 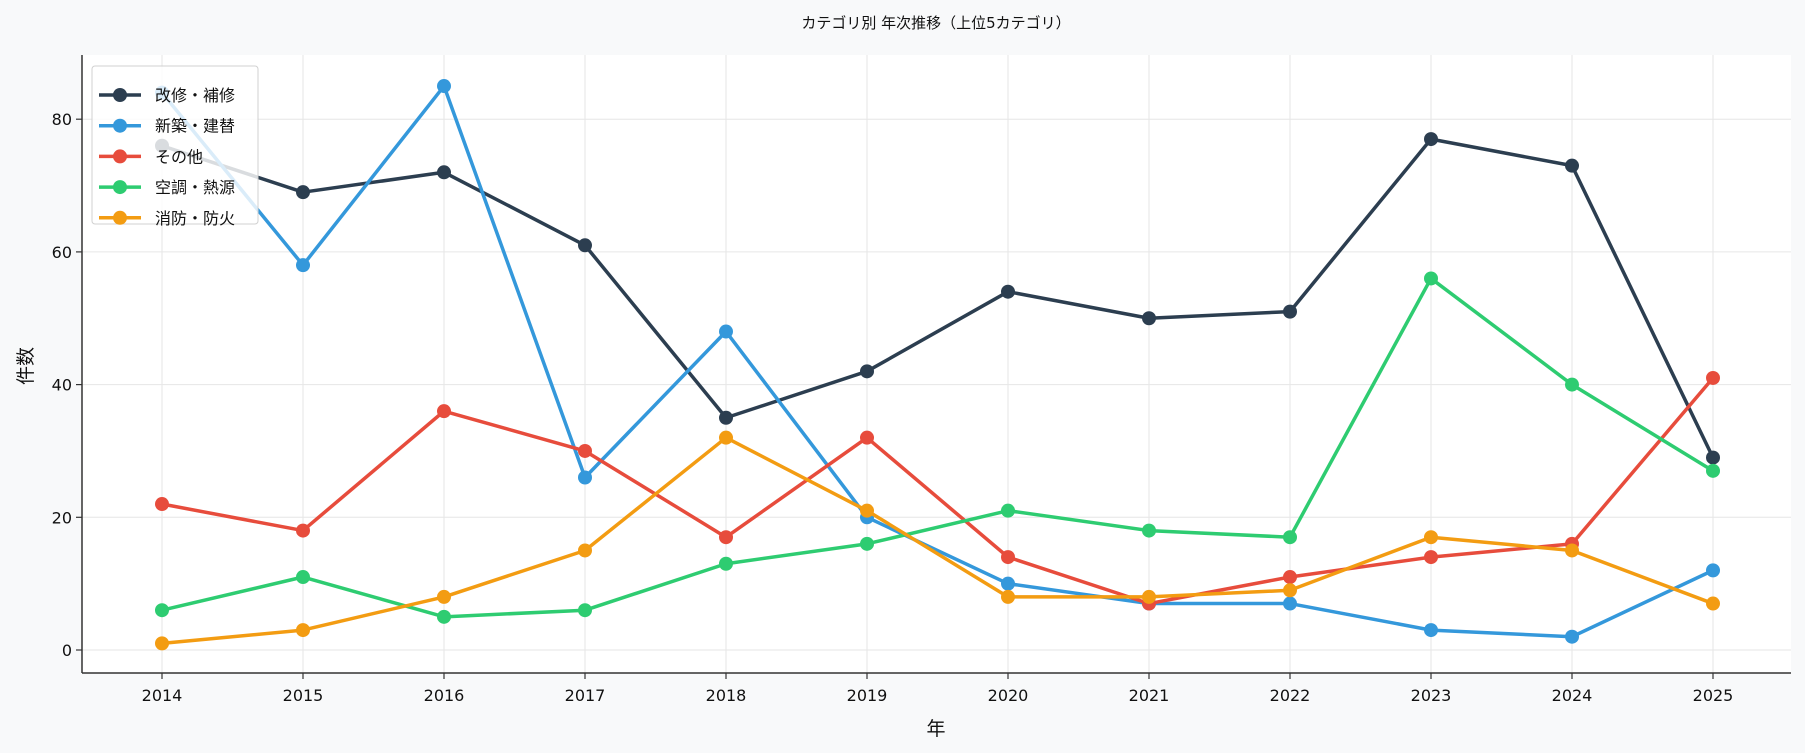 I want to click on legend-box, so click(x=175, y=145).